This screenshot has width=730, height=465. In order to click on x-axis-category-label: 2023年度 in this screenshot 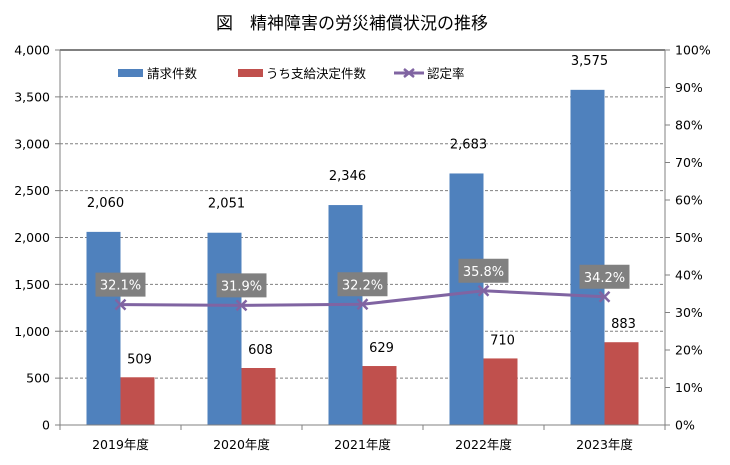, I will do `click(604, 444)`.